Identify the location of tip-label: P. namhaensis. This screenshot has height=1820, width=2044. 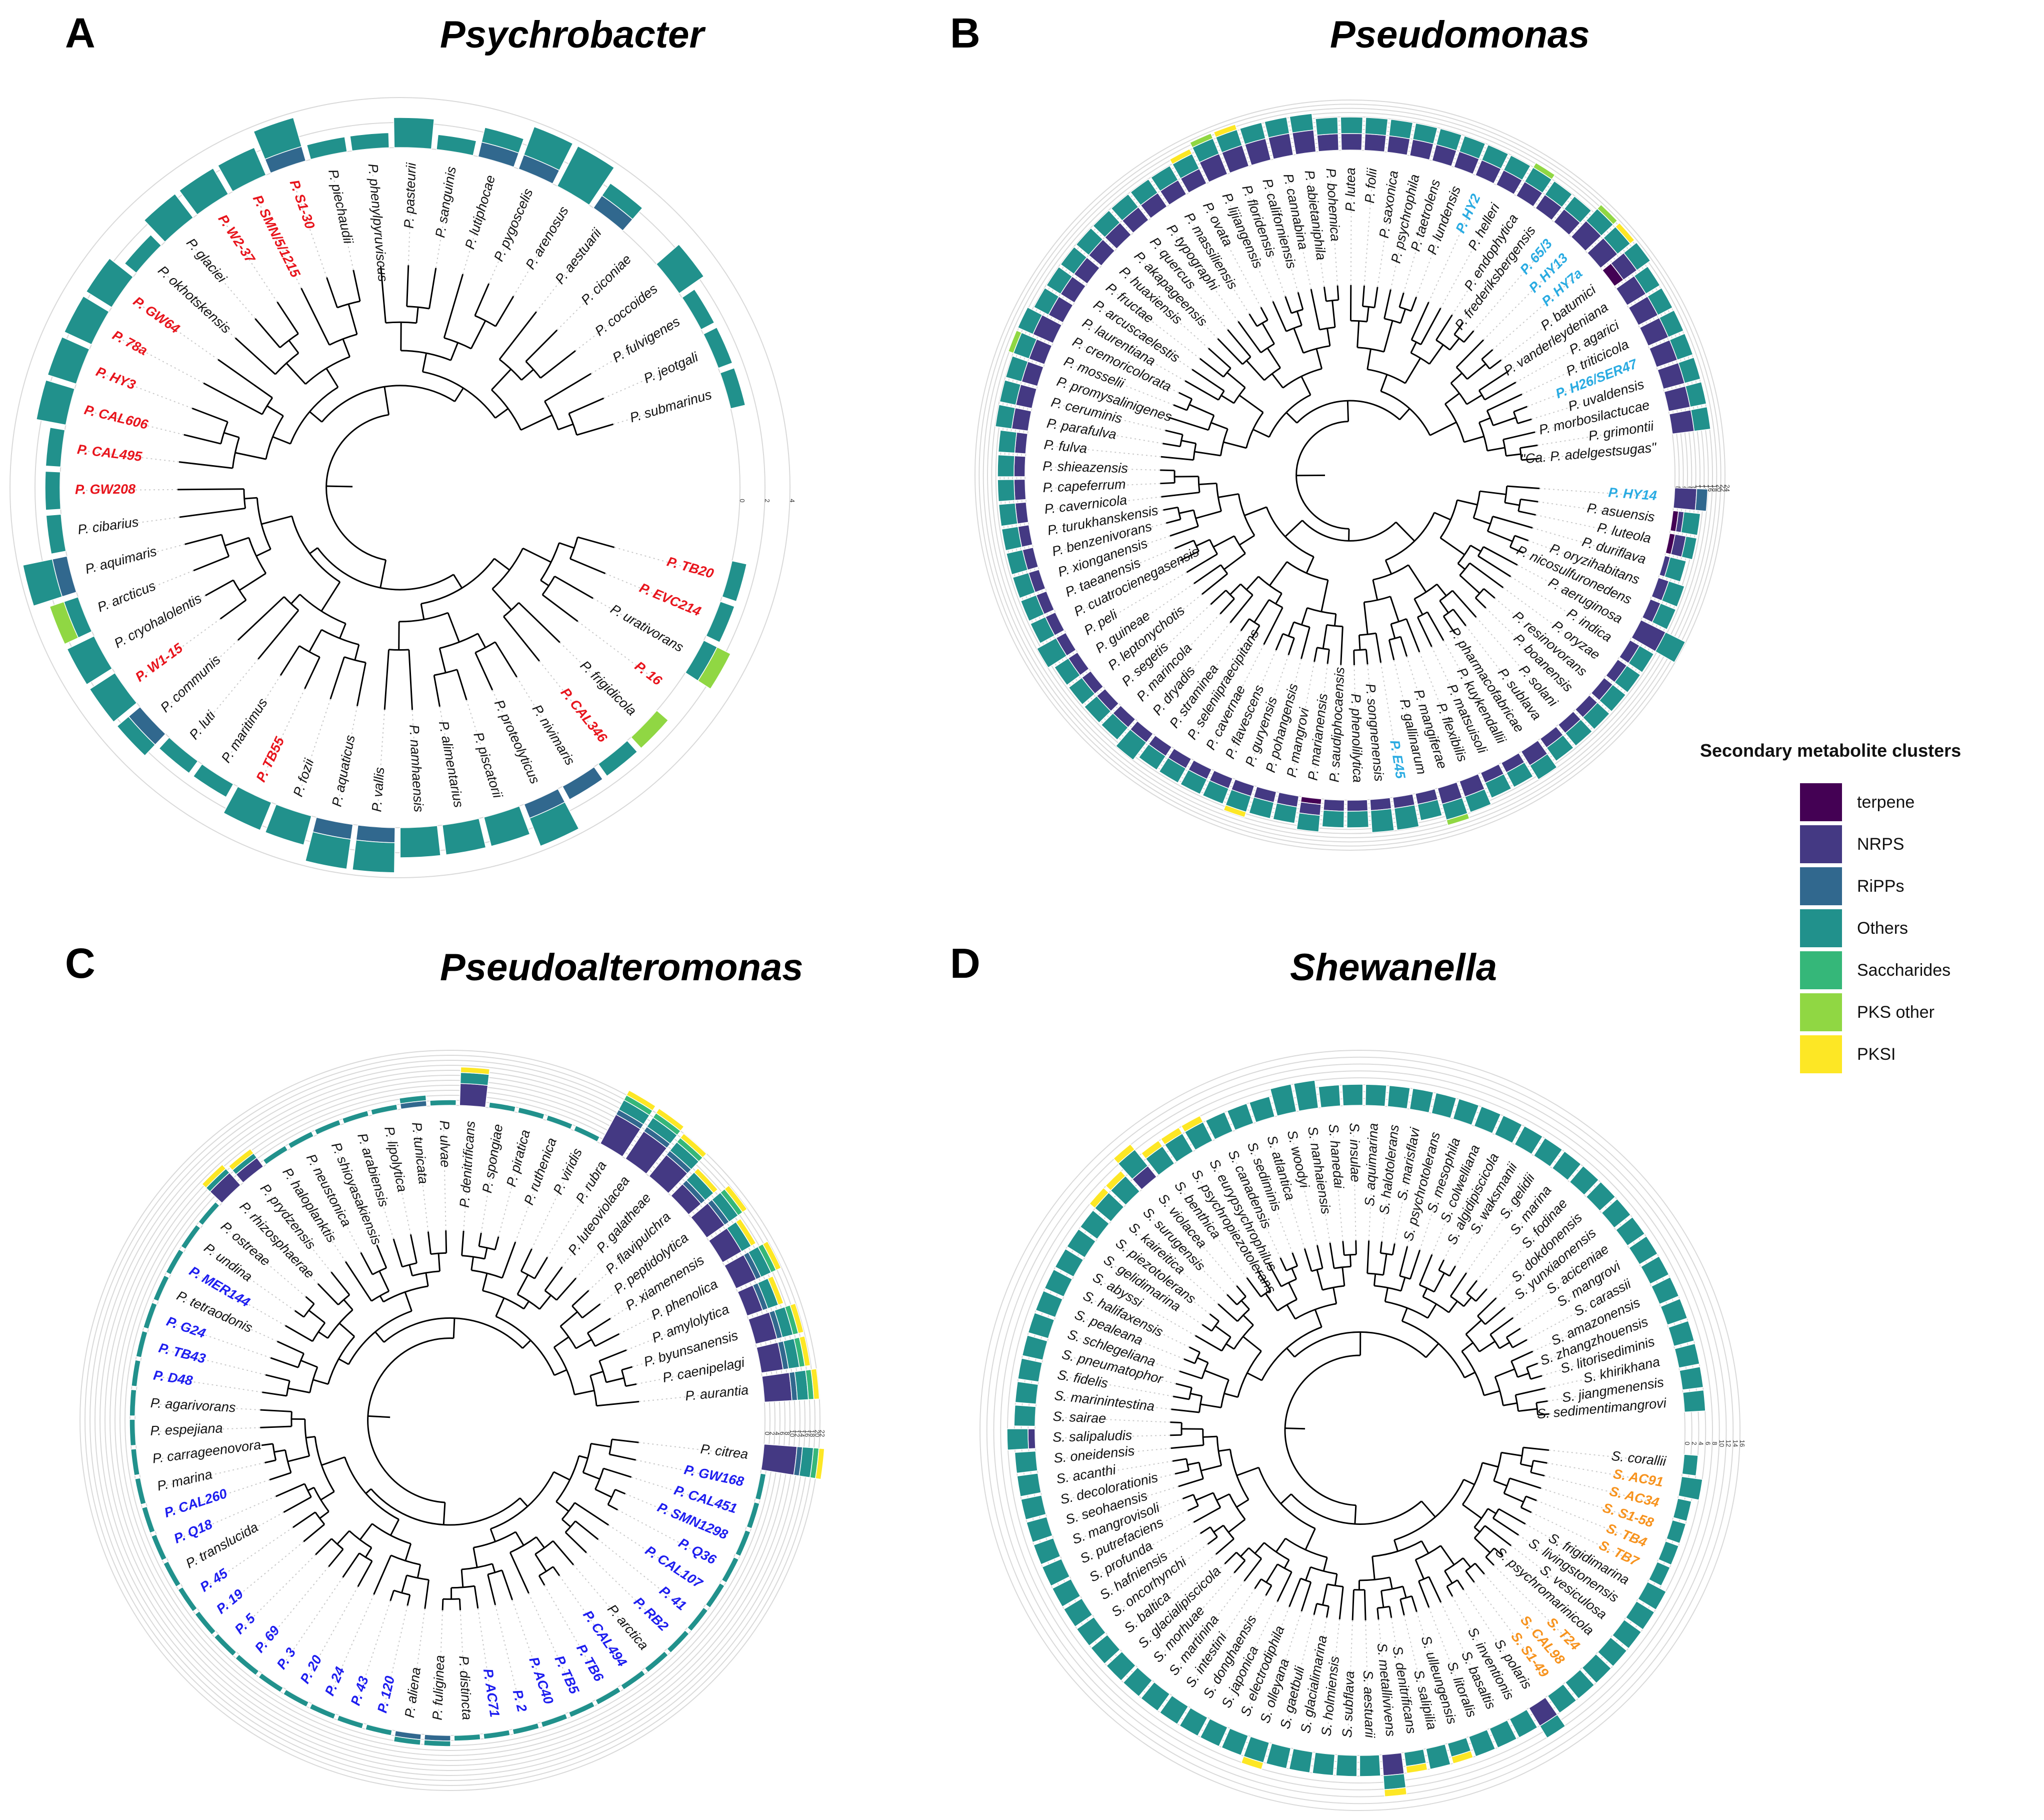
(416, 768).